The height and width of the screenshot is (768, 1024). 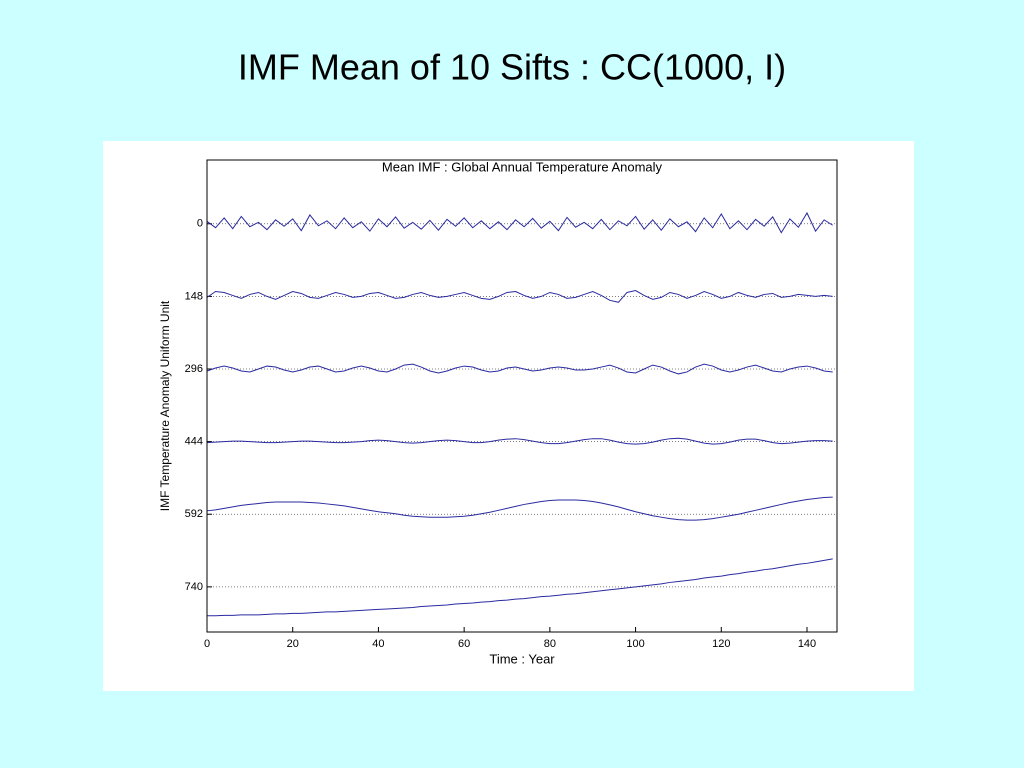 What do you see at coordinates (165, 405) in the screenshot?
I see `y-axis-label: IMF Temperature Anomaly Uniform Unit` at bounding box center [165, 405].